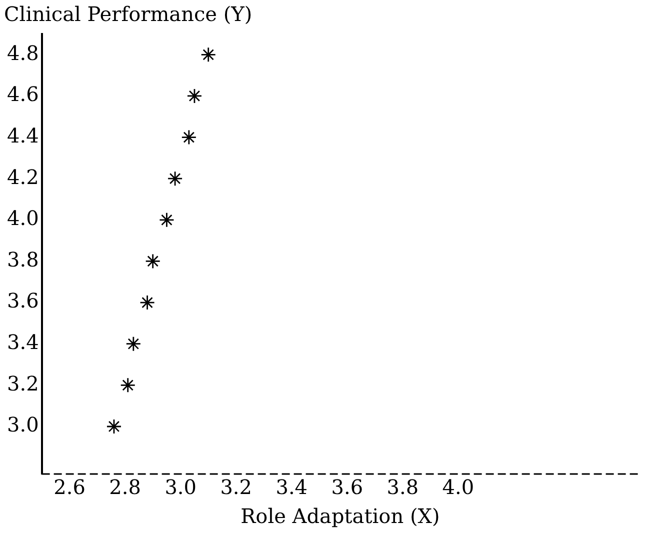 This screenshot has width=647, height=538. Describe the element at coordinates (22, 94) in the screenshot. I see `y-tick-label: 4.6` at that location.